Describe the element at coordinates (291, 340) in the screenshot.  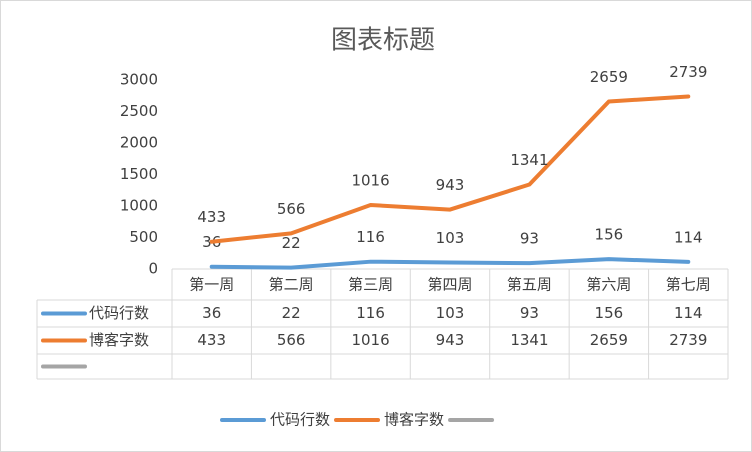
I see `table-cell: 566` at that location.